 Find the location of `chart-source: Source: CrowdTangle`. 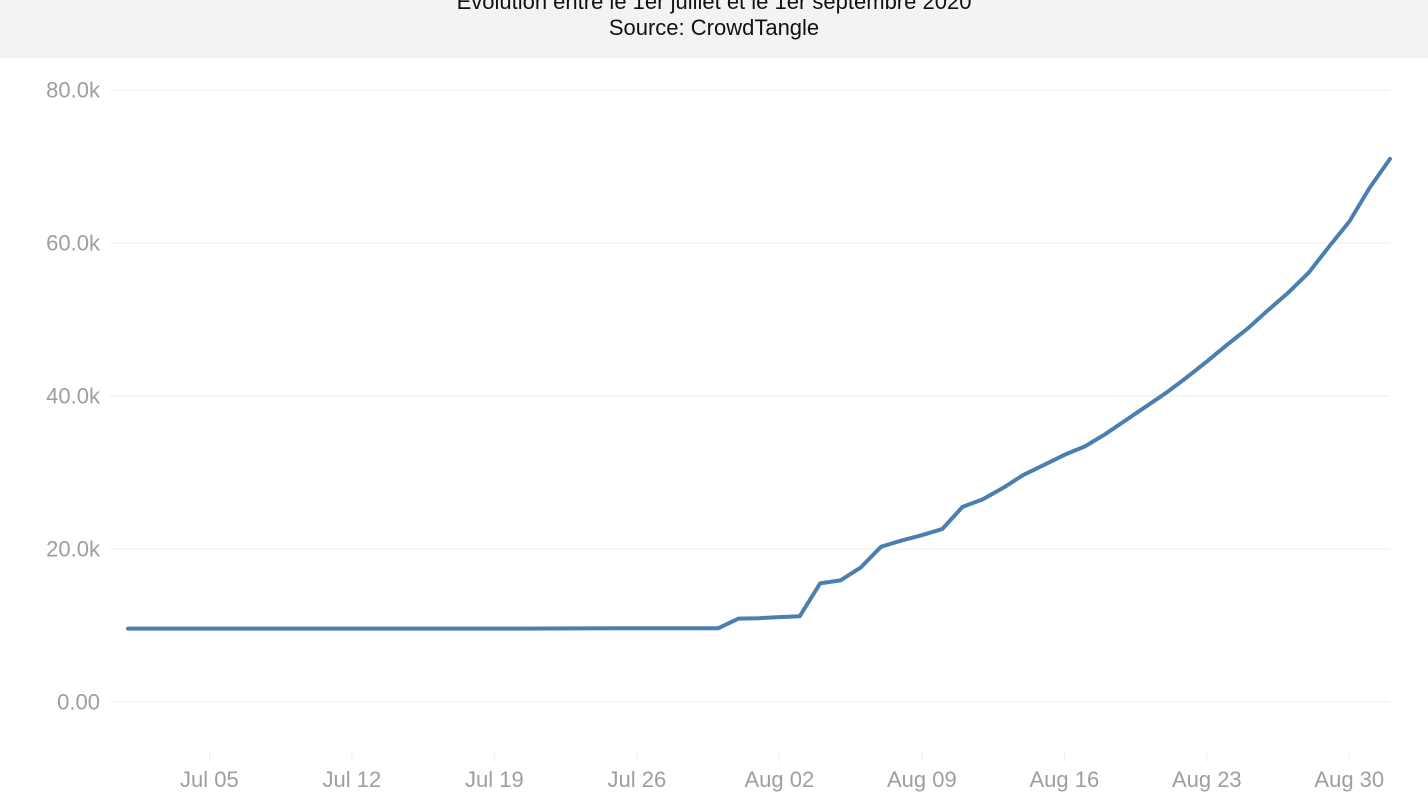

chart-source: Source: CrowdTangle is located at coordinates (714, 27).